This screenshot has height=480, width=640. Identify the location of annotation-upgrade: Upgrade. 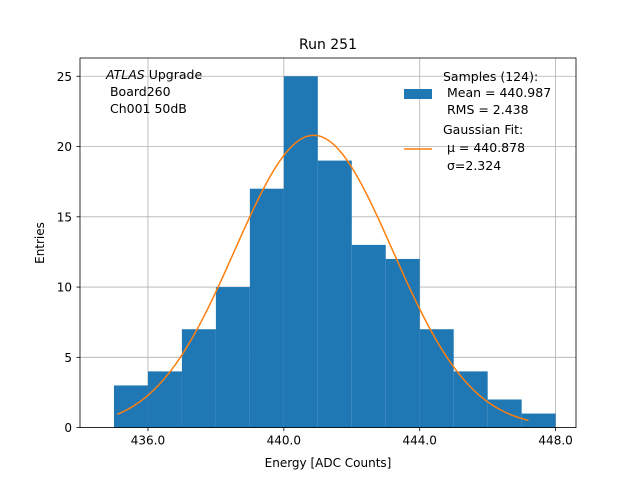
(174, 74).